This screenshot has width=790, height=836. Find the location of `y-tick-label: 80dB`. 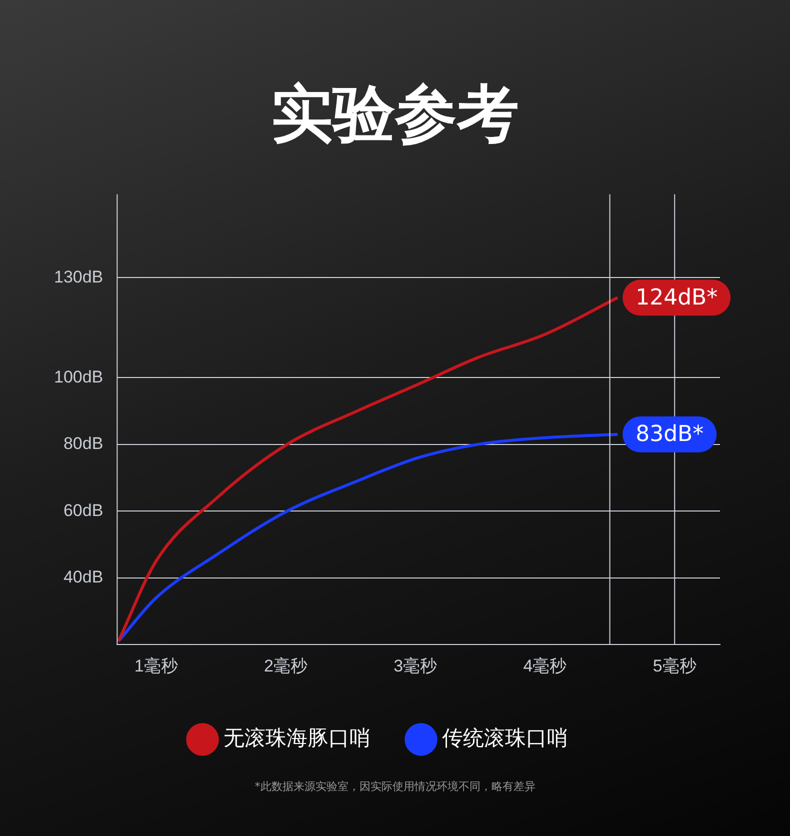

y-tick-label: 80dB is located at coordinates (83, 444).